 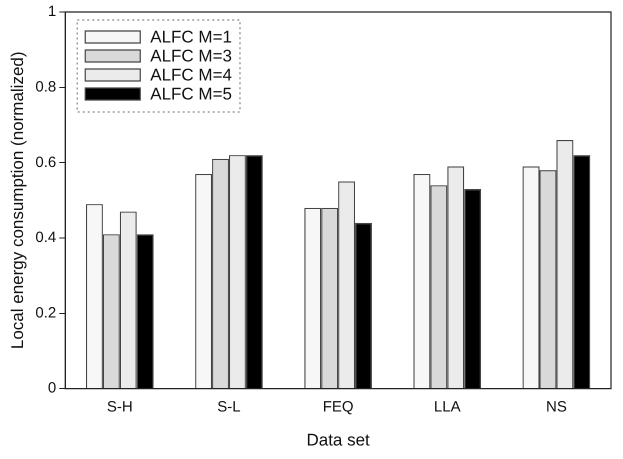 What do you see at coordinates (45, 162) in the screenshot?
I see `y-tick-label: 0.6` at bounding box center [45, 162].